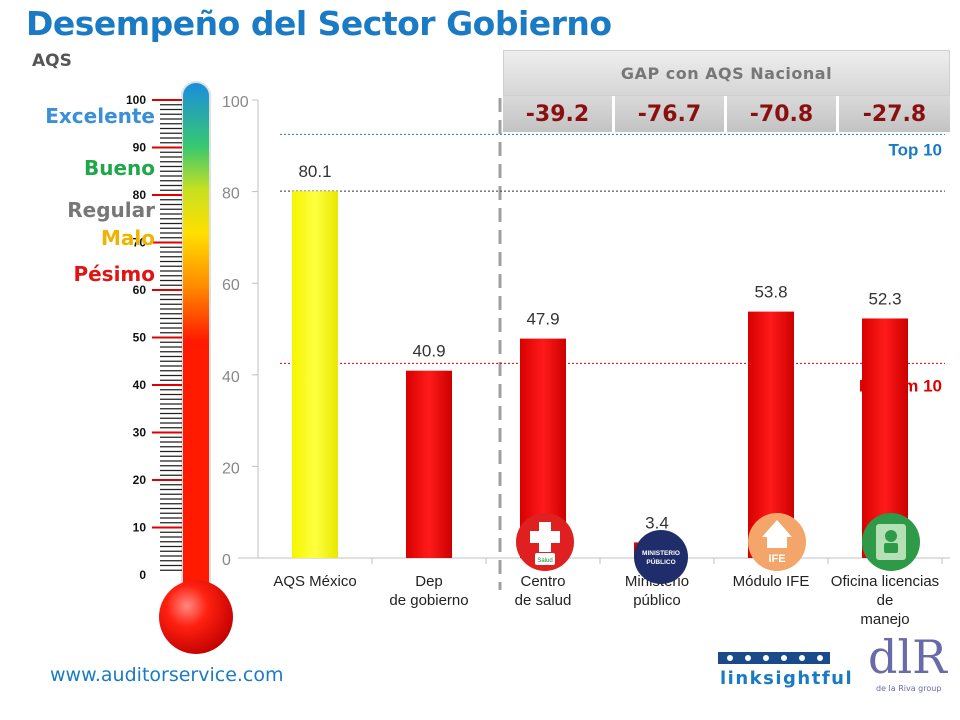 This screenshot has width=960, height=720. Describe the element at coordinates (545, 542) in the screenshot. I see `salud-logo-icon: Salud` at that location.